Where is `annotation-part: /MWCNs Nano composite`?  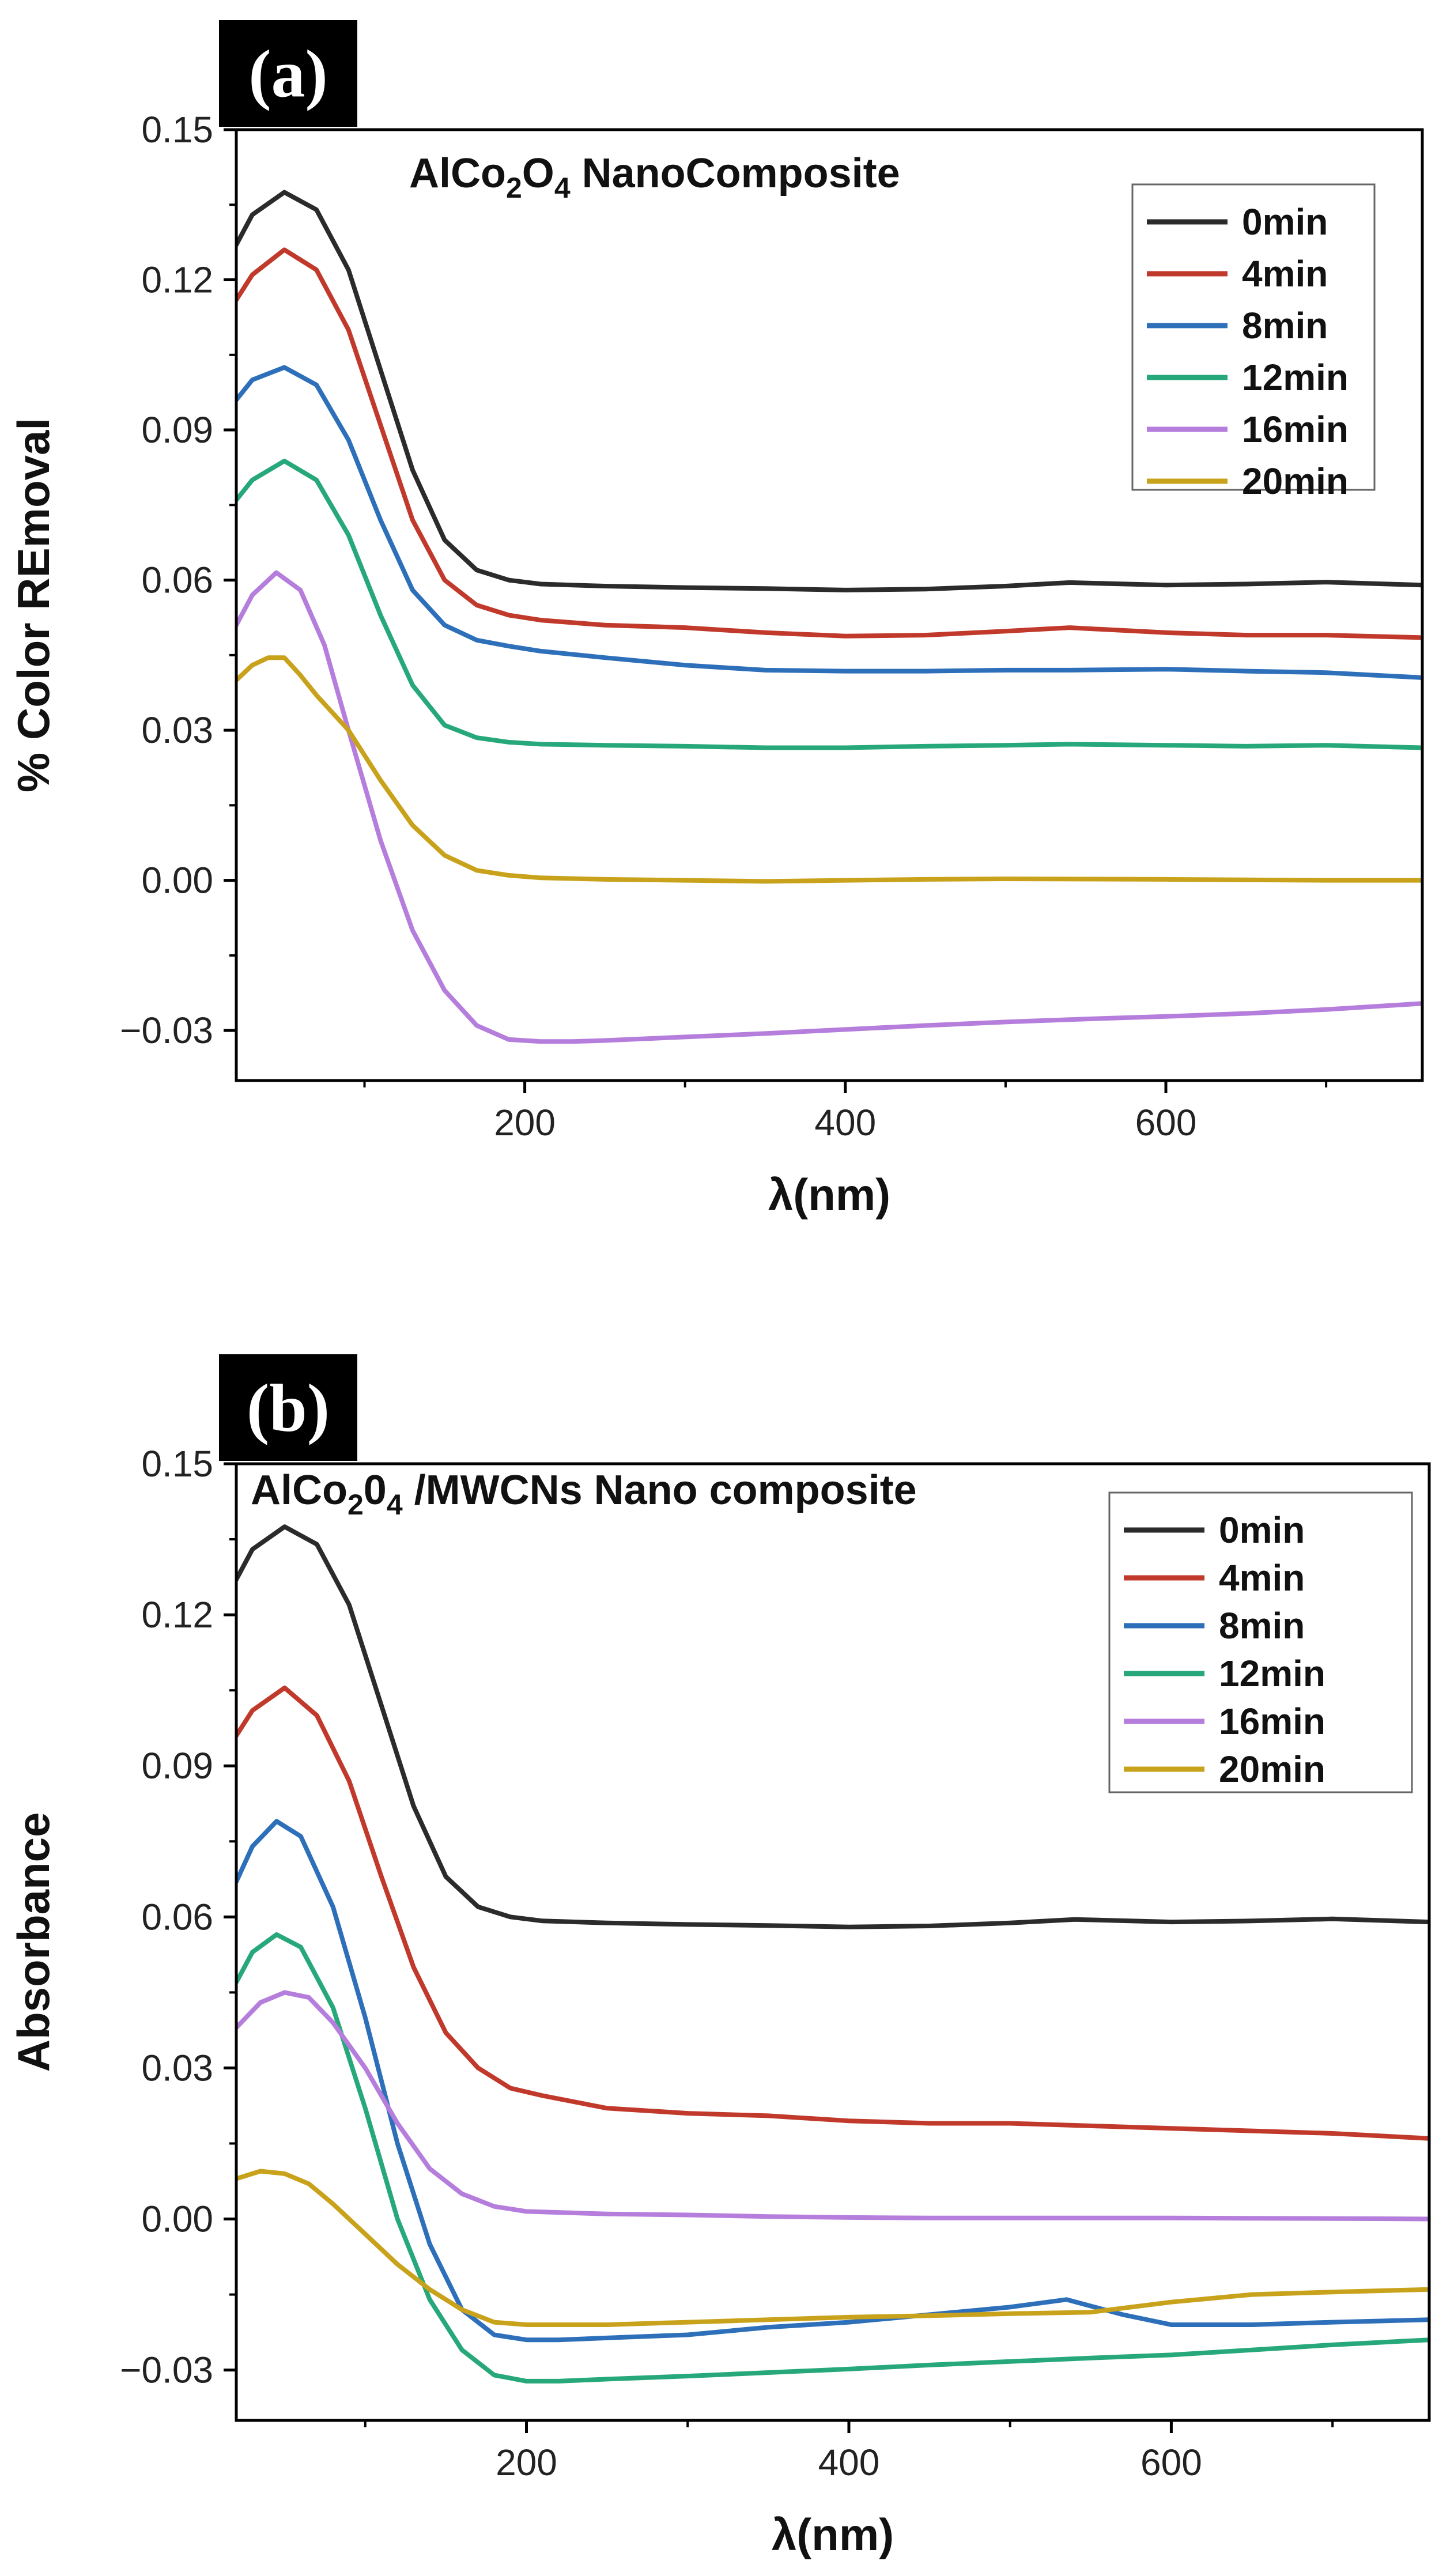 annotation-part: /MWCNs Nano composite is located at coordinates (660, 1490).